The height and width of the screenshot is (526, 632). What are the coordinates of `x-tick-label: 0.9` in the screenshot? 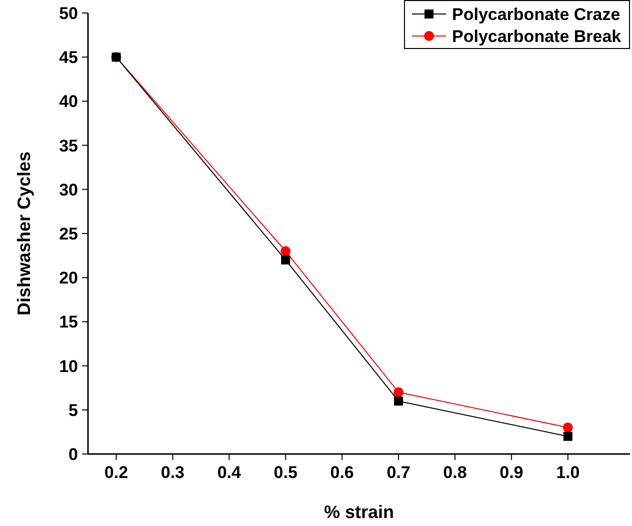 It's located at (512, 472).